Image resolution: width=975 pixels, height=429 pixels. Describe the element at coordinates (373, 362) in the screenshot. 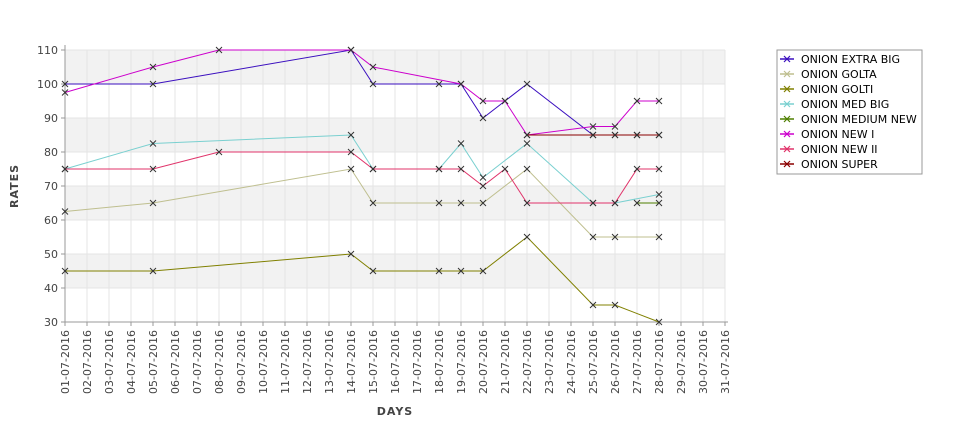

I see `x-tick-label: 15-07-2016` at that location.